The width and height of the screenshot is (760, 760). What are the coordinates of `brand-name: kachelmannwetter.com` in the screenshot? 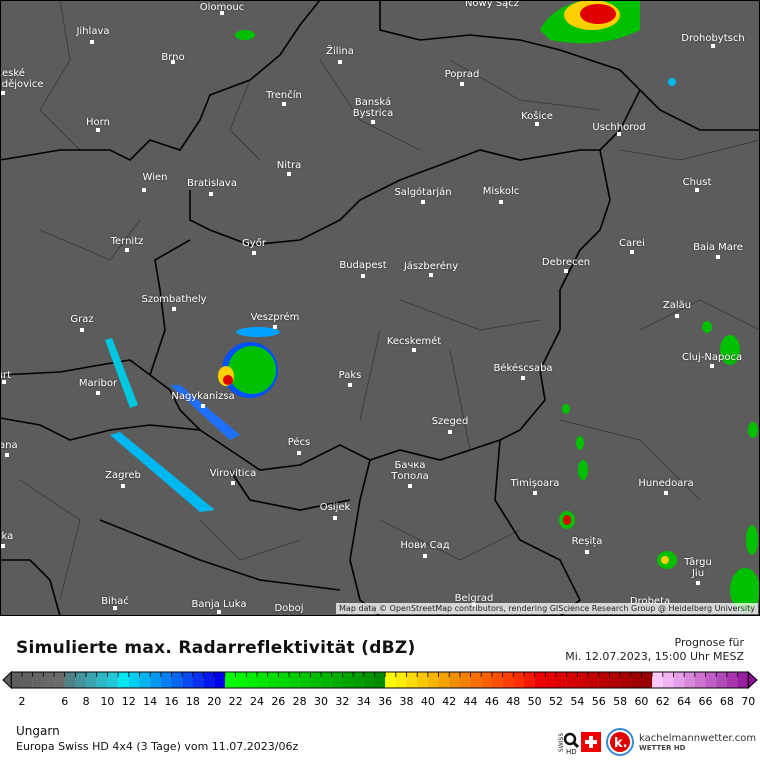 It's located at (698, 738).